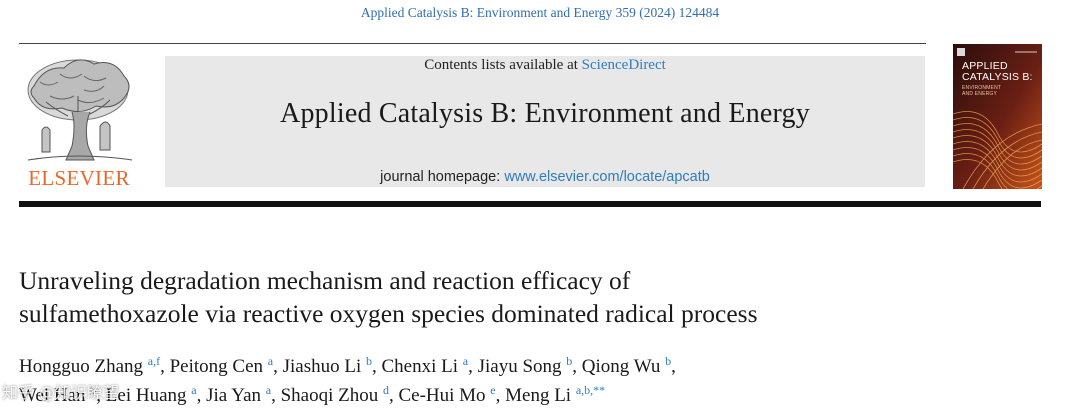  I want to click on author-affiliation-marker: a,f, so click(154, 361).